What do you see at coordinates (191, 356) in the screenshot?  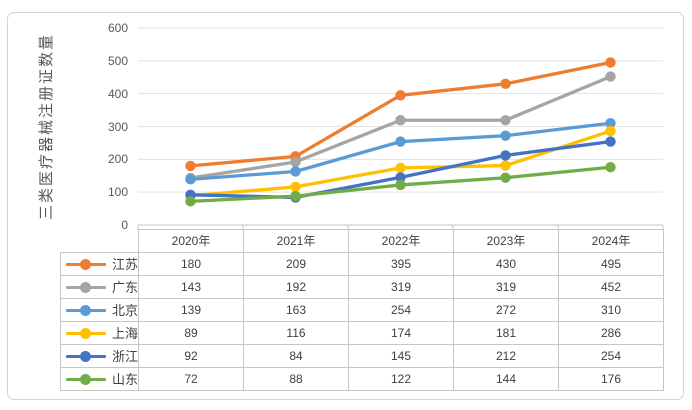 I see `table-value-cell: 92` at bounding box center [191, 356].